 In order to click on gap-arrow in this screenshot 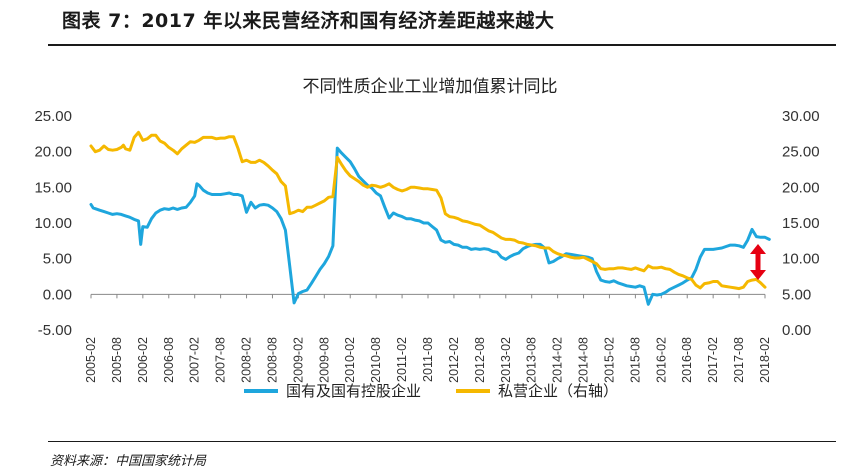, I will do `click(758, 262)`.